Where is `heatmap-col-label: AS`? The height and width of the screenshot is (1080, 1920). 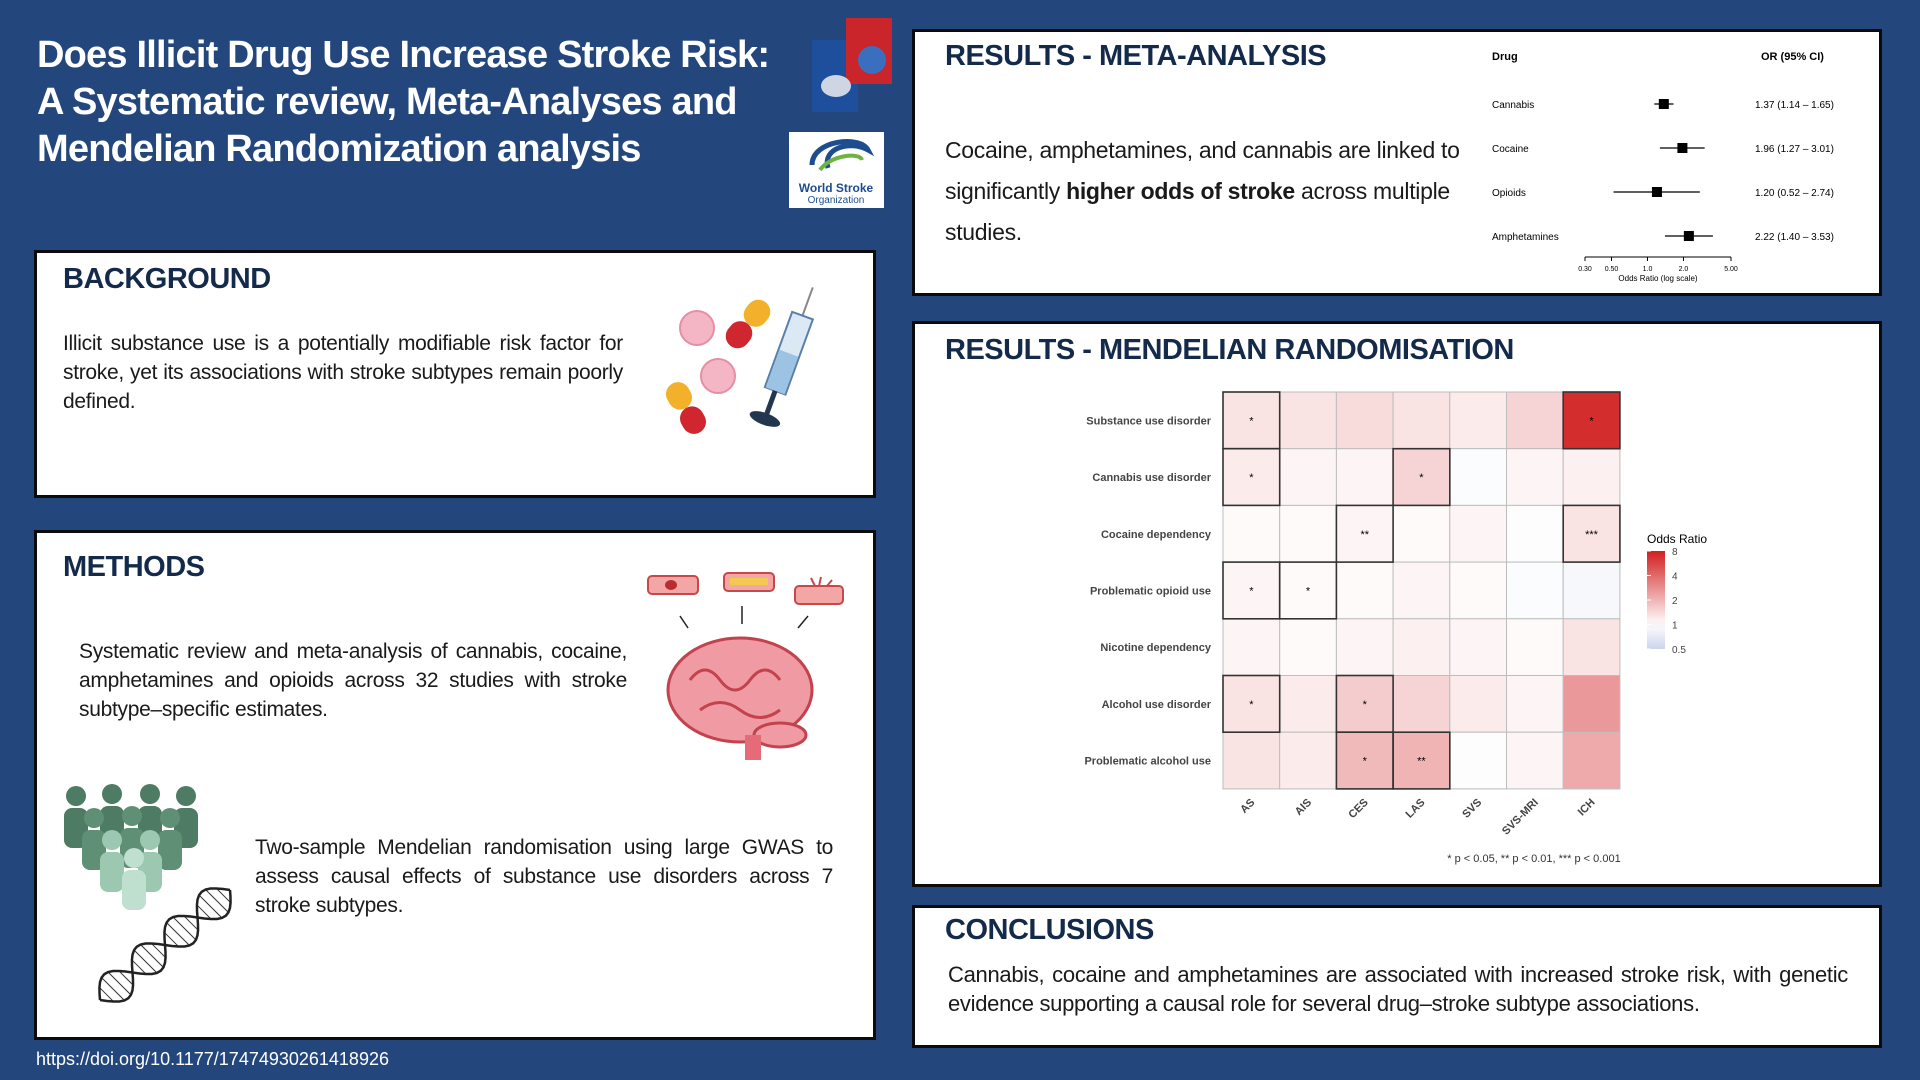 heatmap-col-label: AS is located at coordinates (1247, 806).